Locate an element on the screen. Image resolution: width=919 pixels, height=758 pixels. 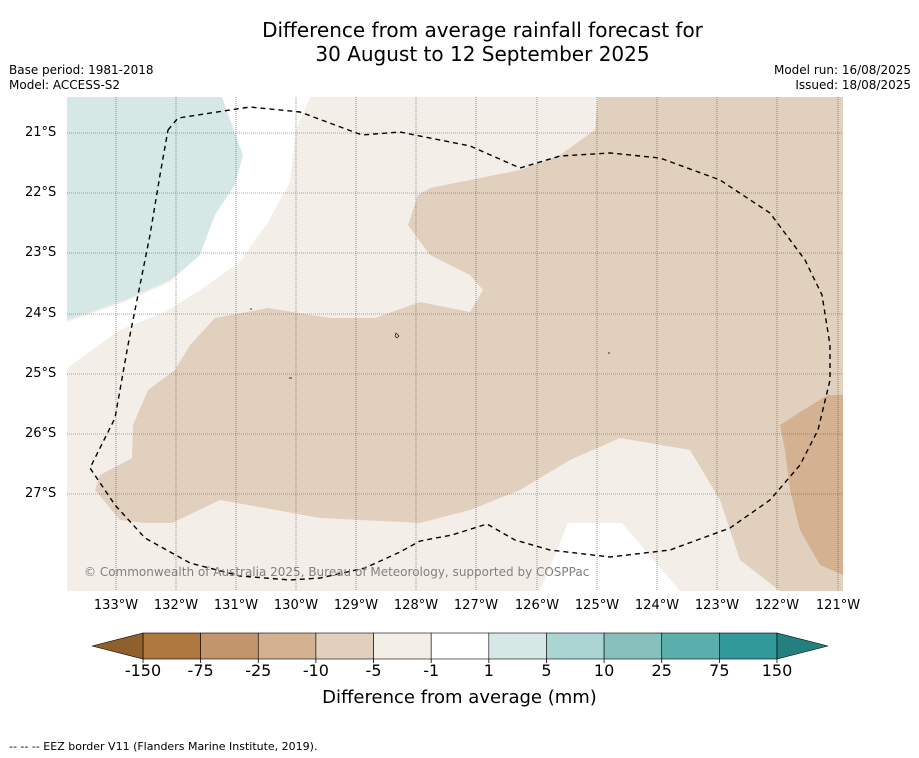
colorbar-tick-label: 5 is located at coordinates (546, 670).